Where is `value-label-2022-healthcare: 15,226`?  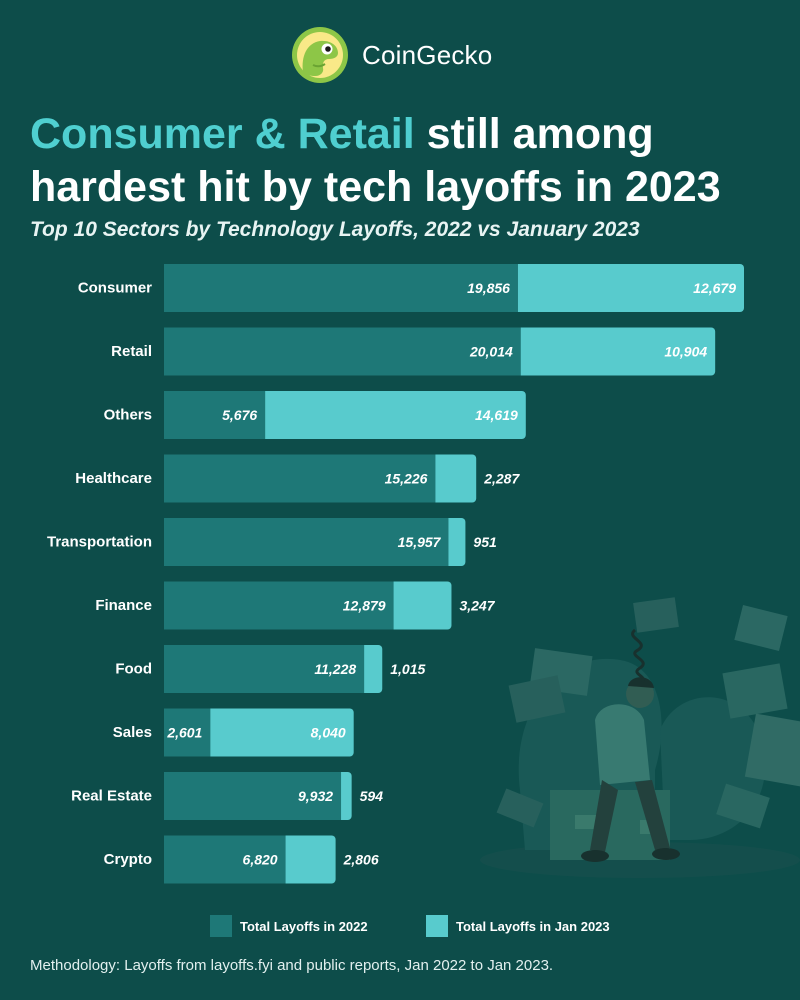
value-label-2022-healthcare: 15,226 is located at coordinates (406, 479).